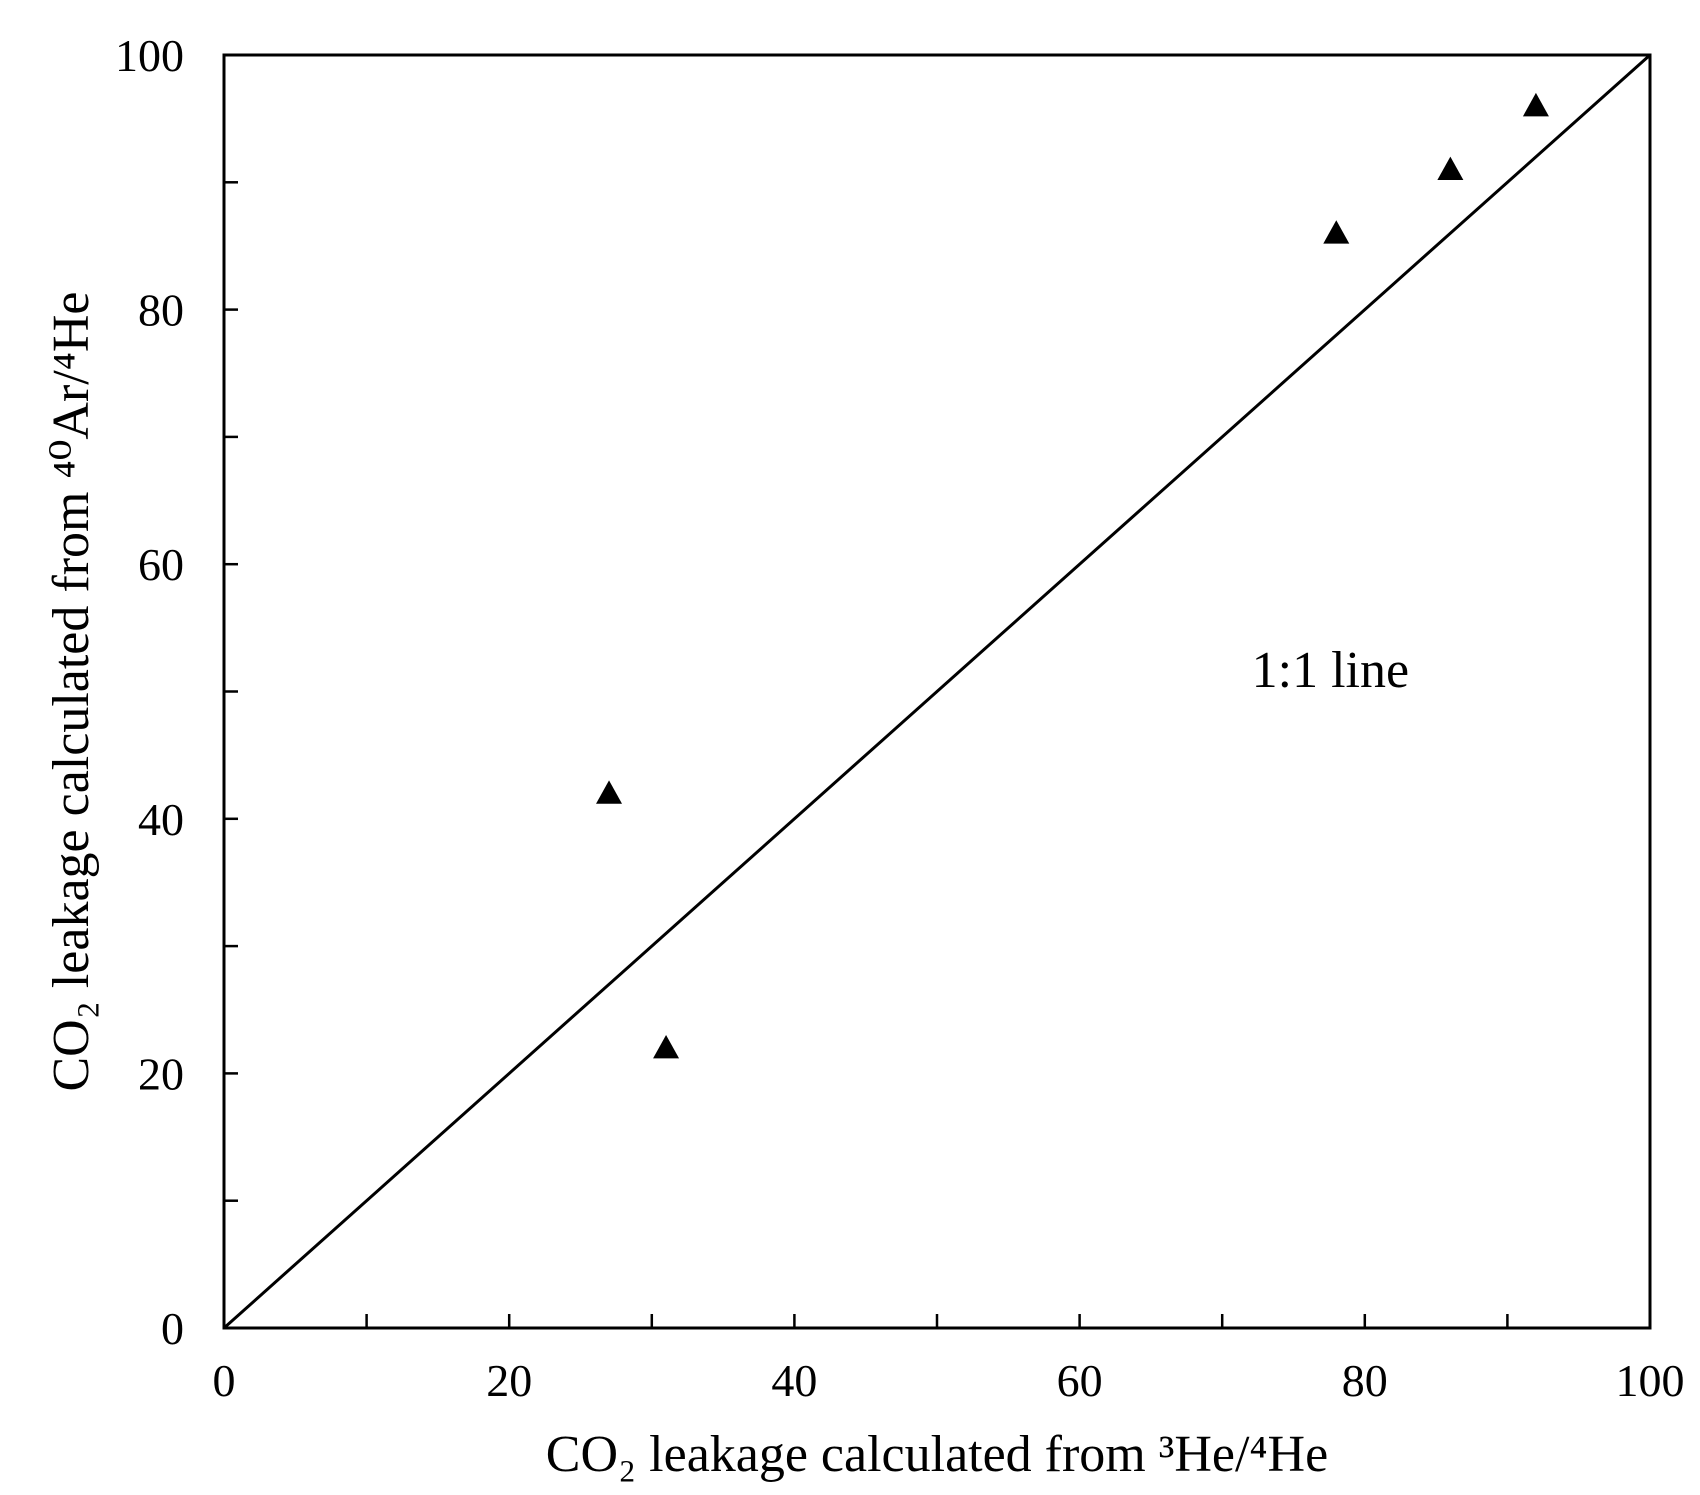 Image resolution: width=1700 pixels, height=1495 pixels. I want to click on y-tick-label-0: 0, so click(172, 1328).